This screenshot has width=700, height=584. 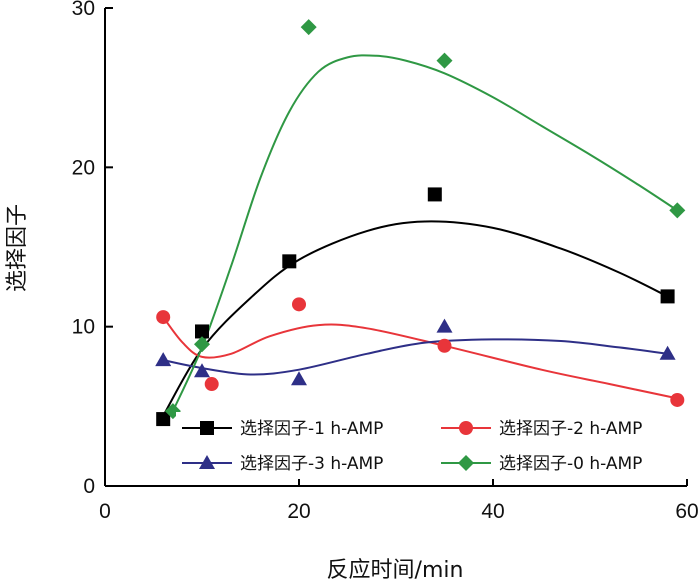 I want to click on legend-marker-circle, so click(x=466, y=428).